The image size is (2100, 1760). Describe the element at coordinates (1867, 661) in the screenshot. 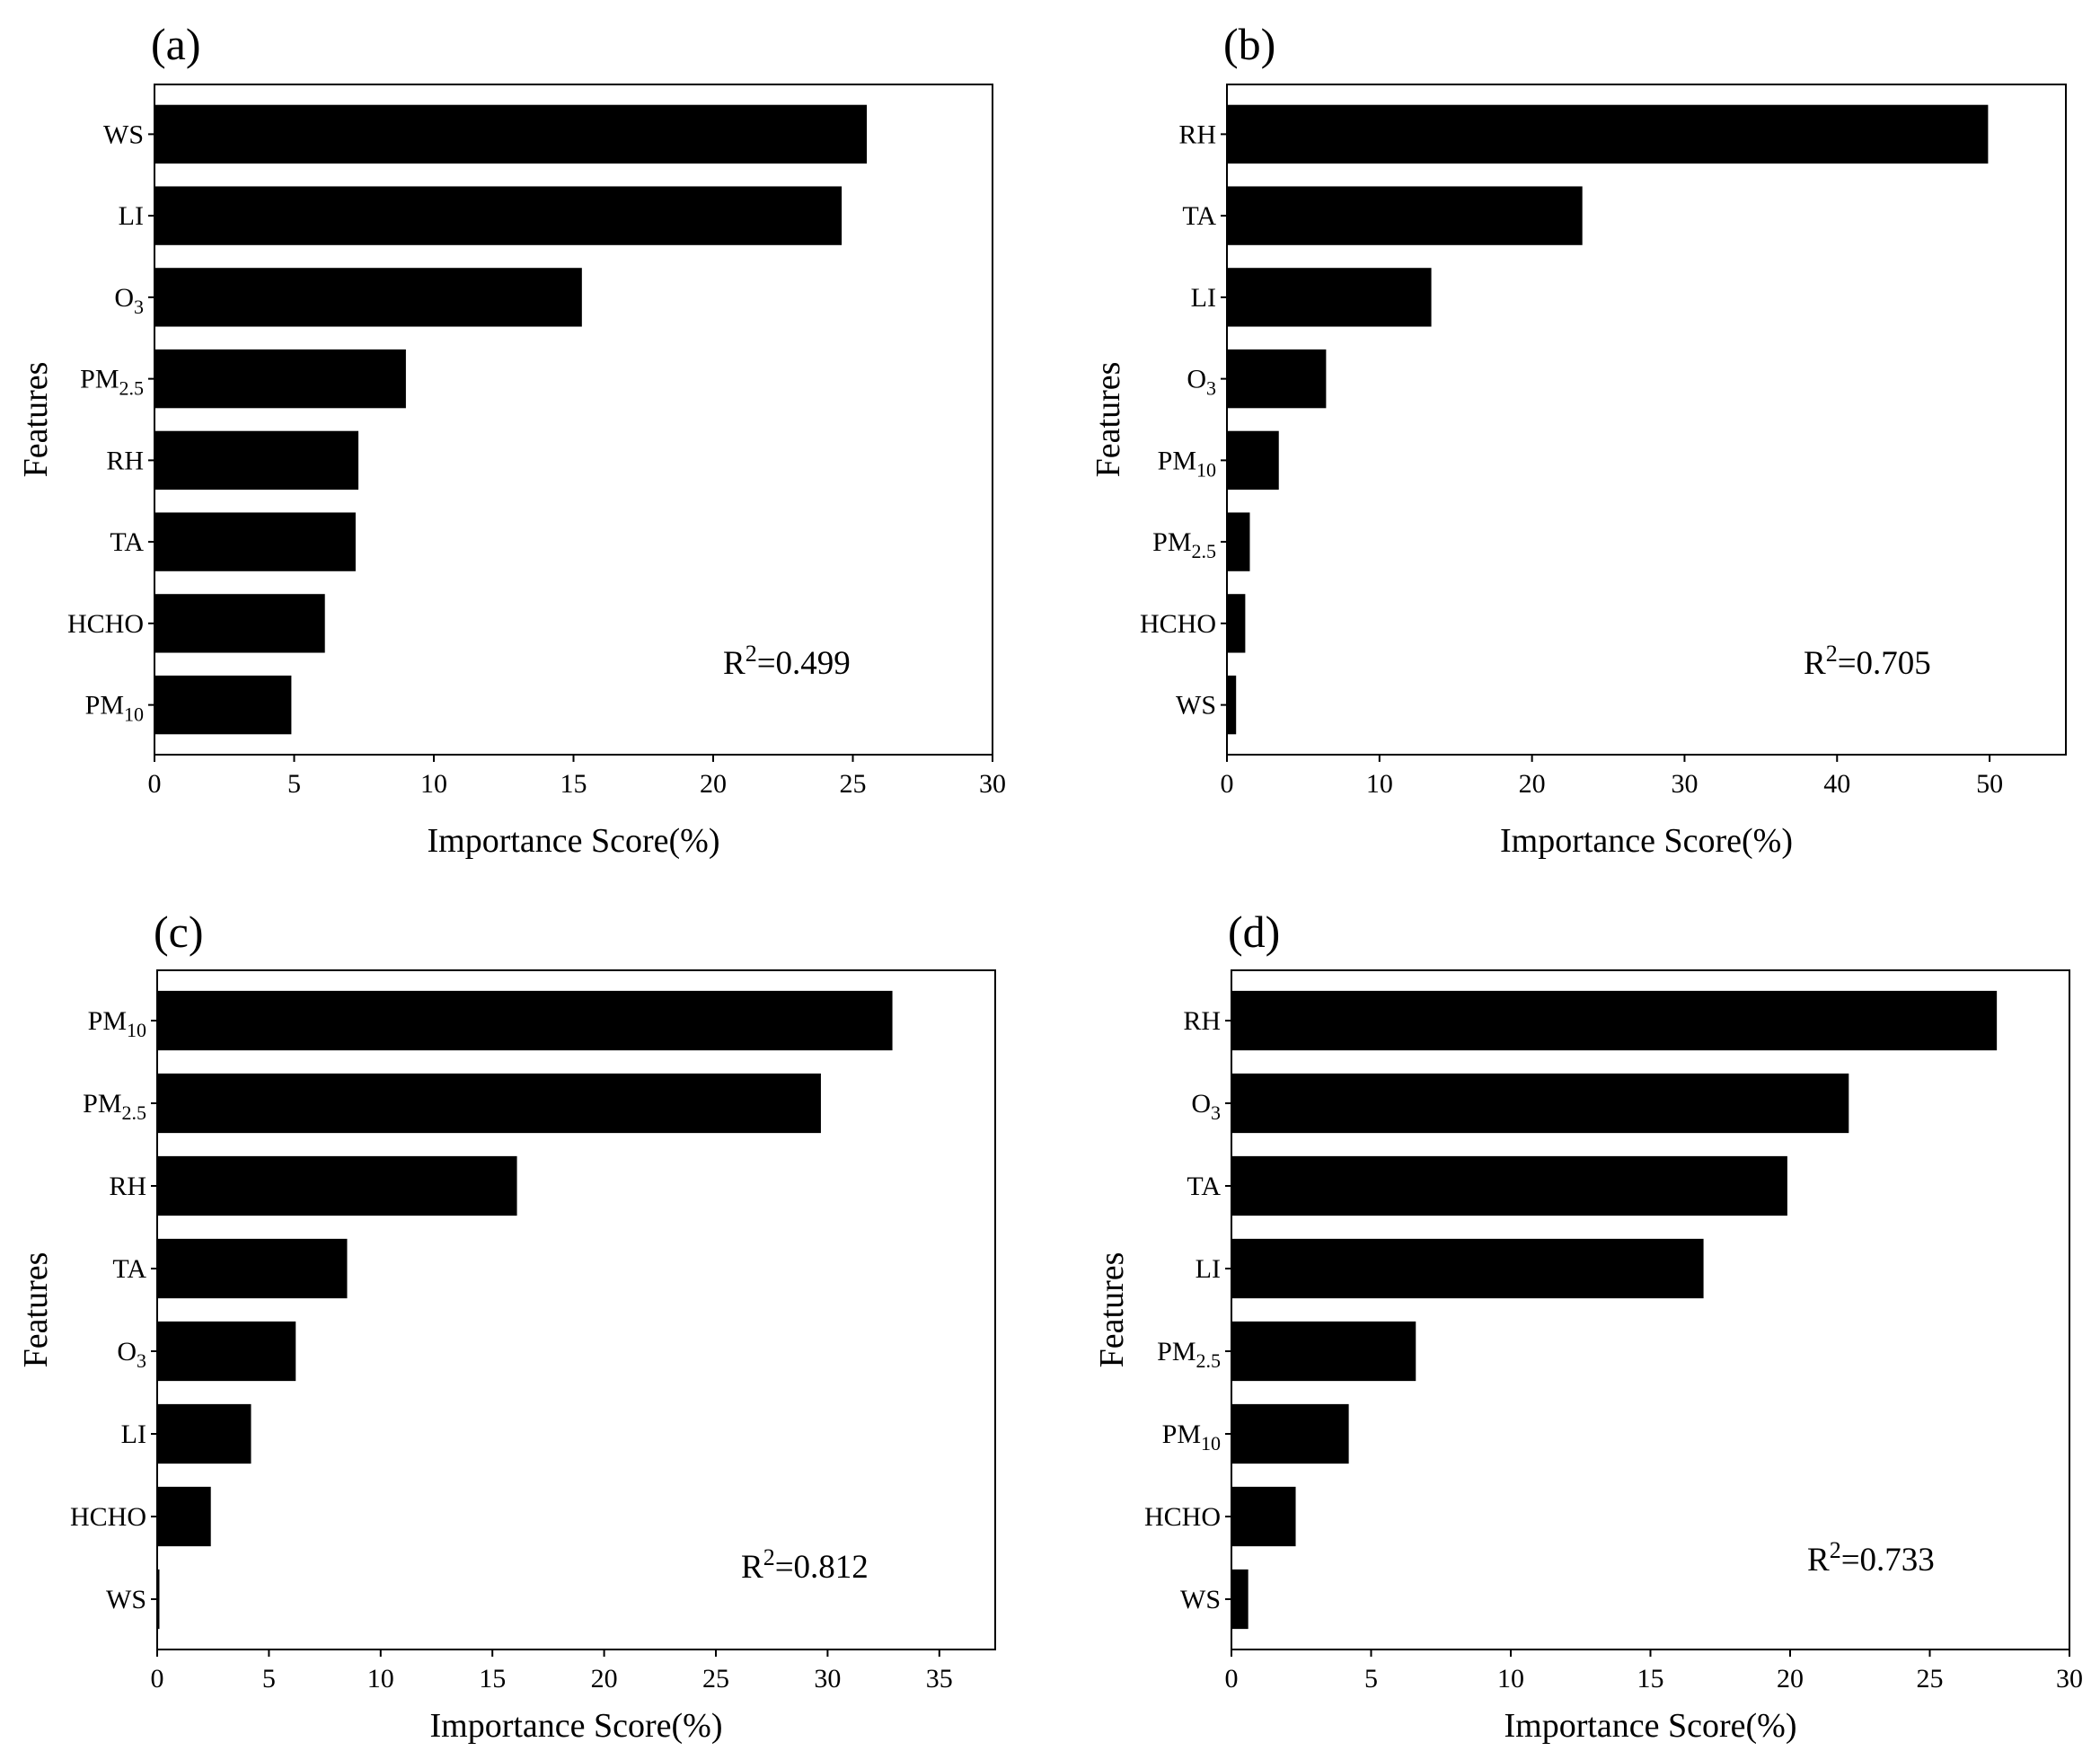

I see `r2-annotation: R2=0.705` at that location.